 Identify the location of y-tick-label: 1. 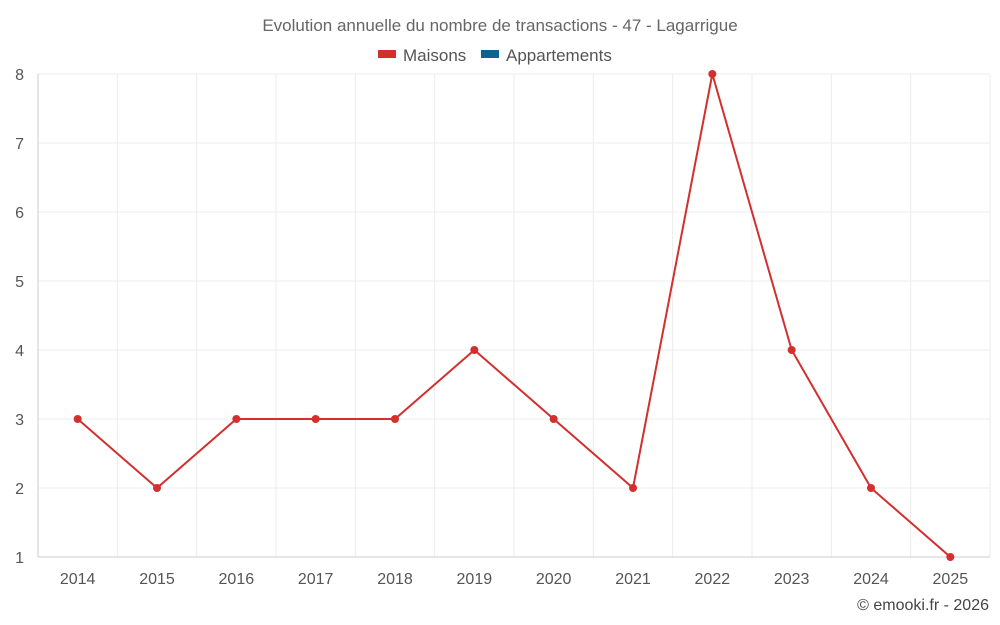
(19, 558).